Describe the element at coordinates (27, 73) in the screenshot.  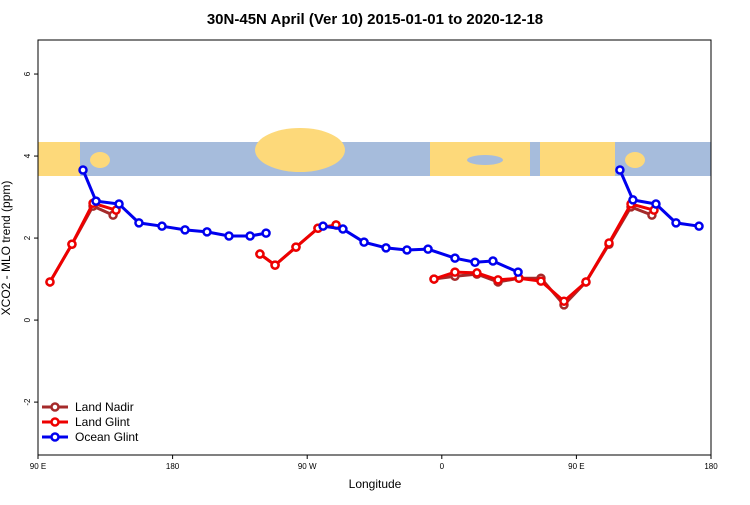
I see `y-tick-label: 6` at that location.